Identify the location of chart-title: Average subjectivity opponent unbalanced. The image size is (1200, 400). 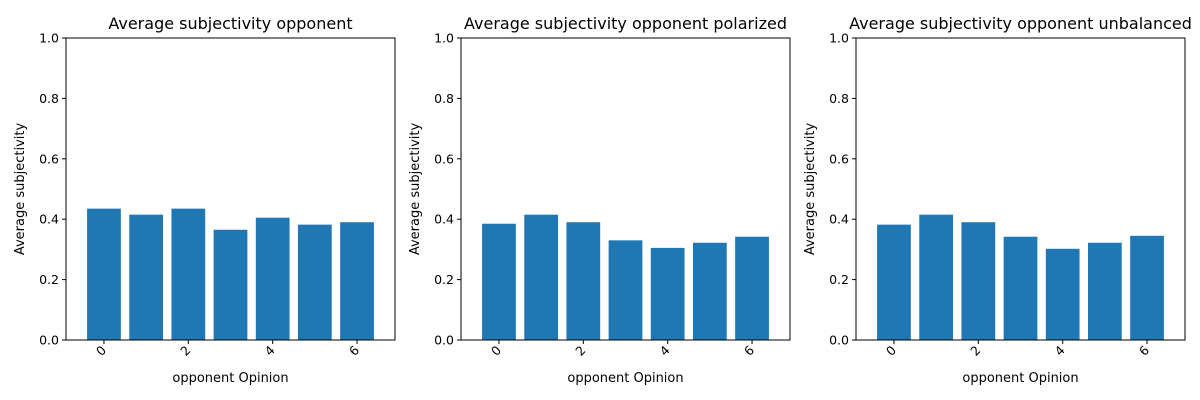
(1020, 23).